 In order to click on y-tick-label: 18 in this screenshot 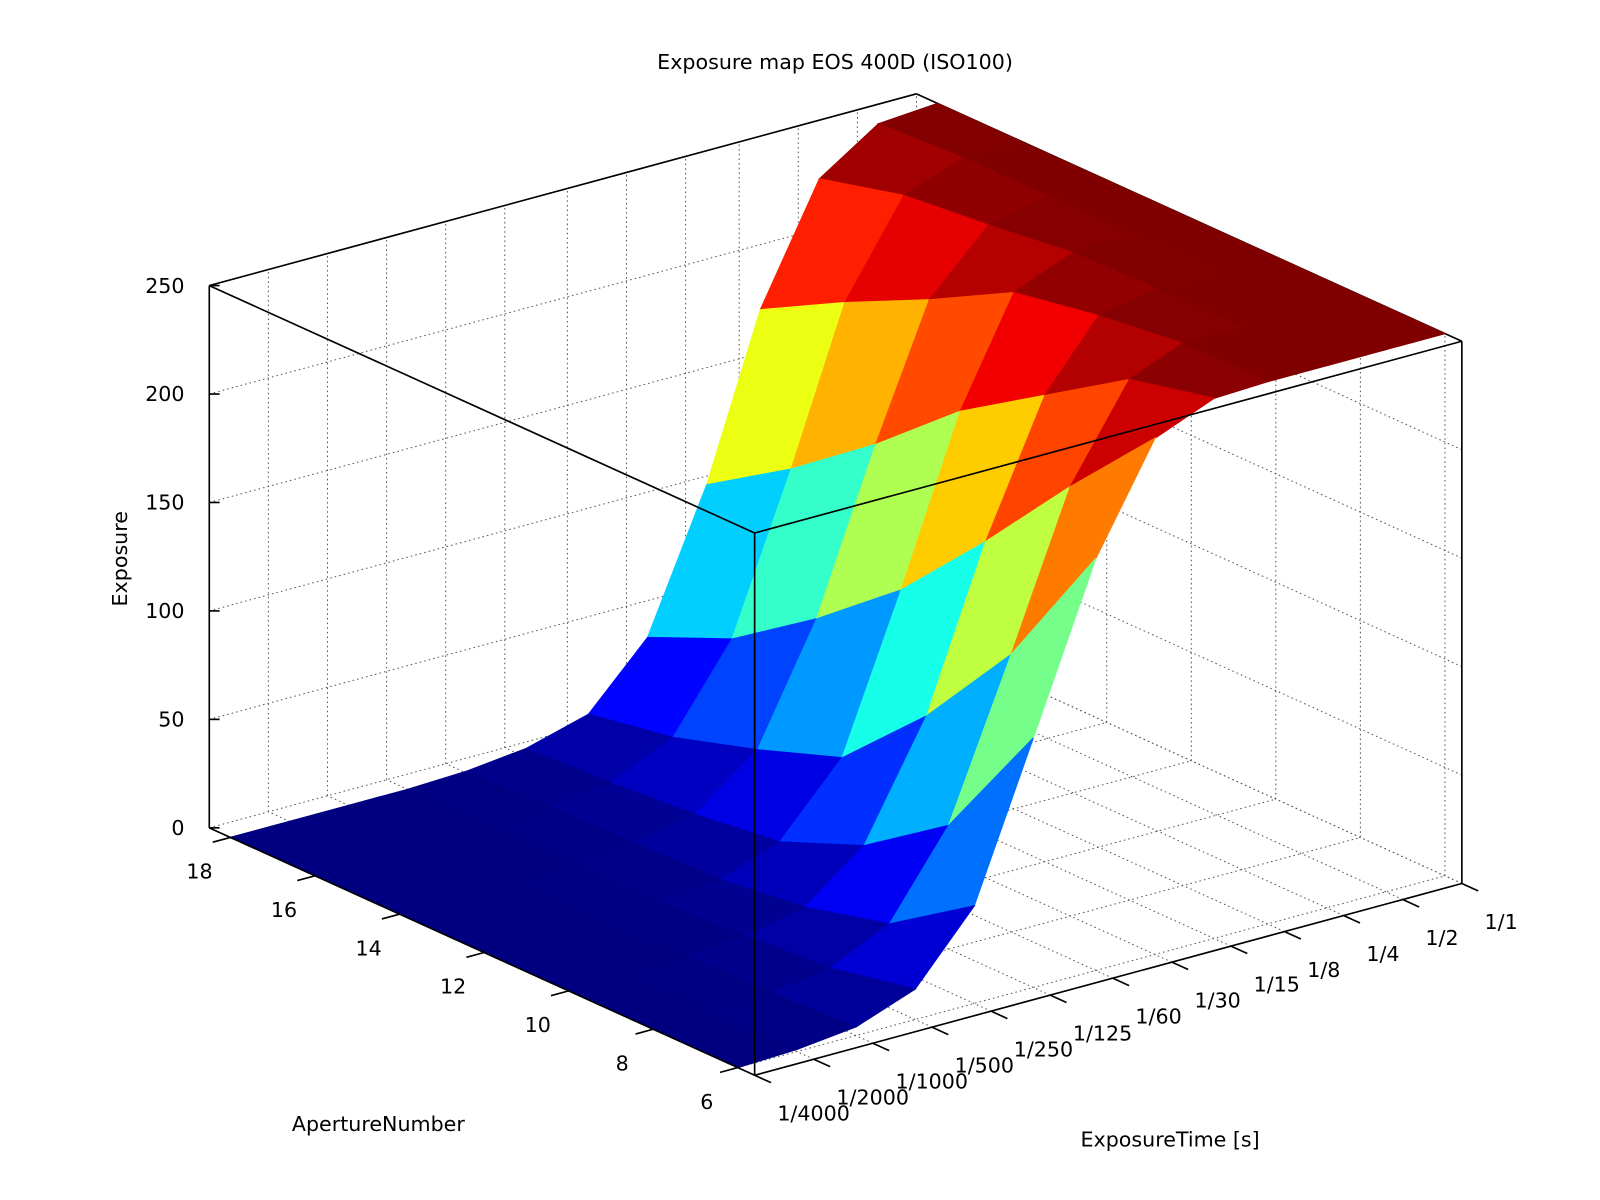, I will do `click(199, 872)`.